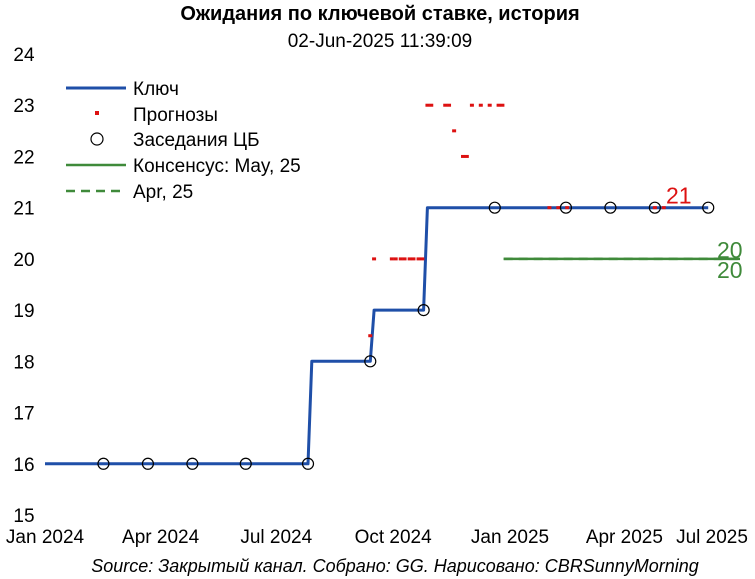  Describe the element at coordinates (196, 140) in the screenshot. I see `legend-label-meetings: Заседания ЦБ` at that location.